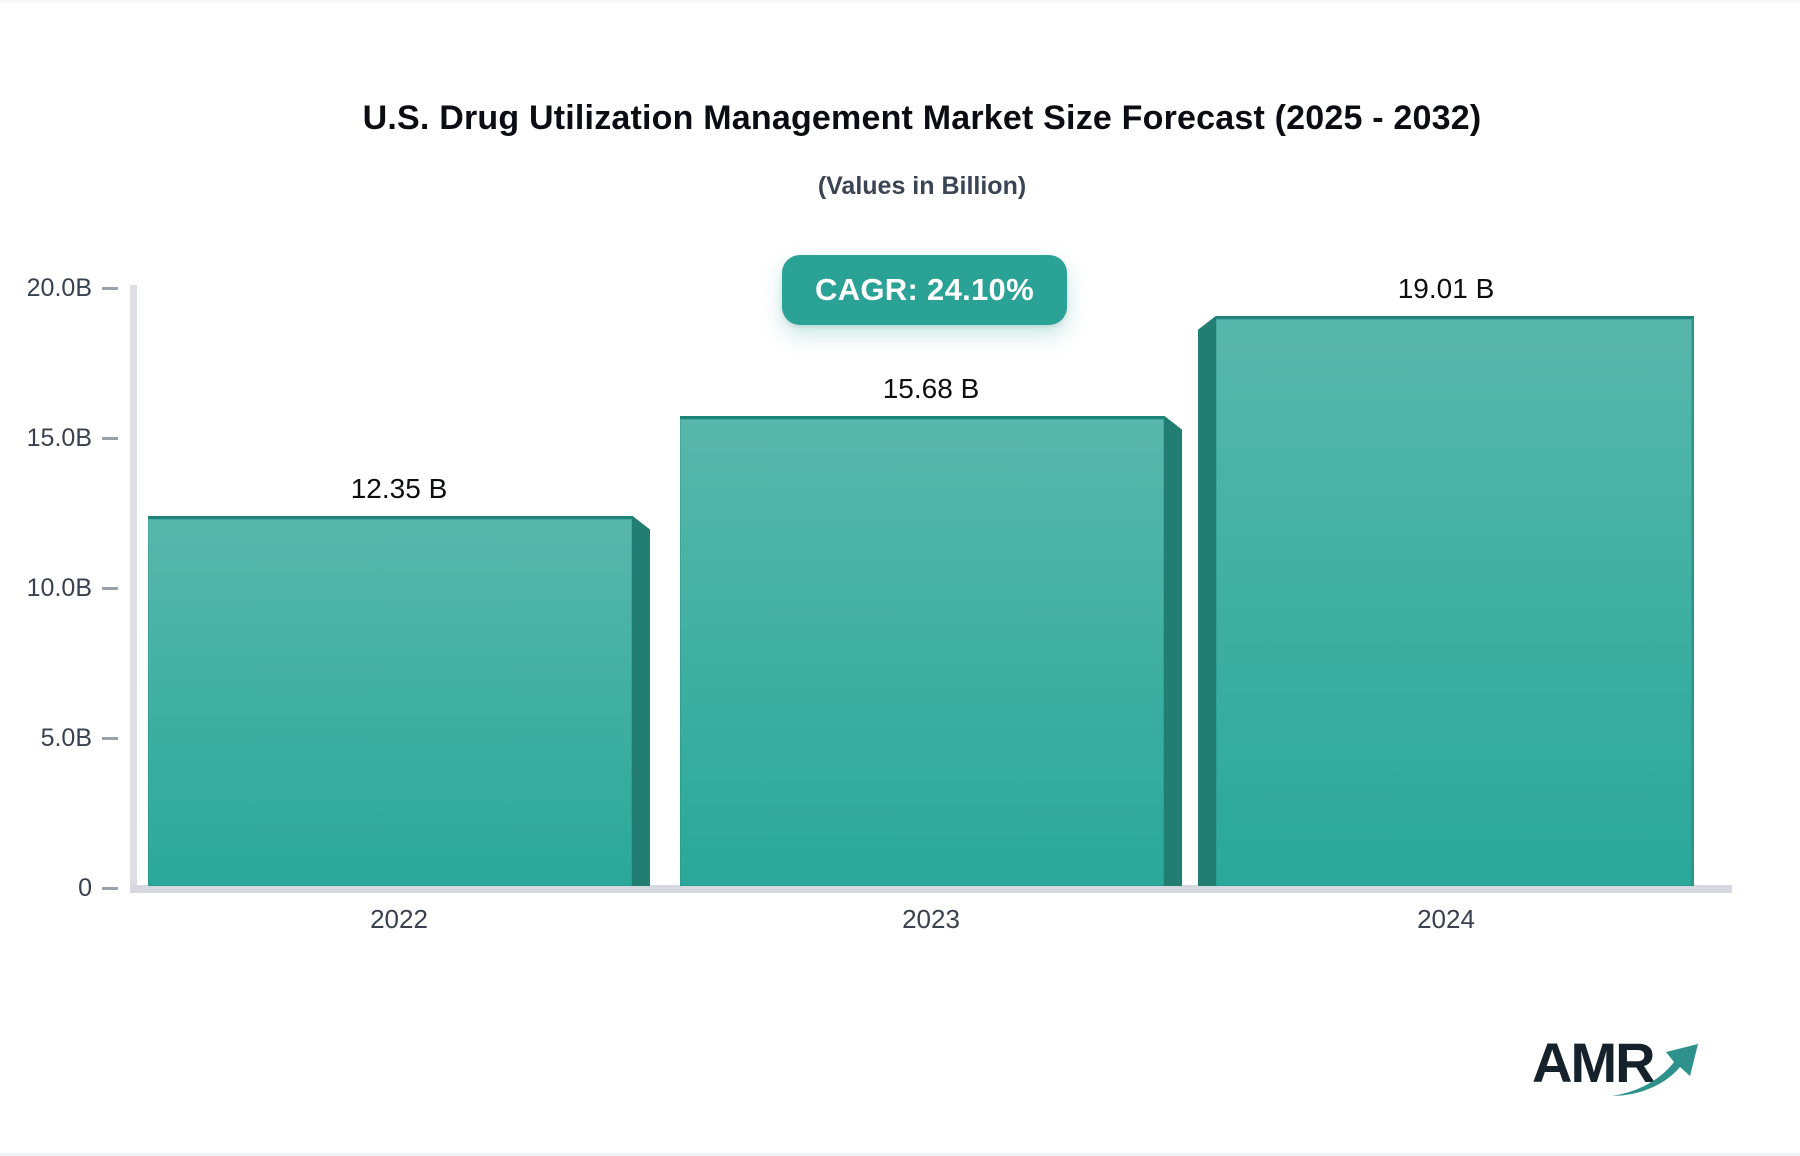  What do you see at coordinates (931, 889) in the screenshot?
I see `x-axis-line` at bounding box center [931, 889].